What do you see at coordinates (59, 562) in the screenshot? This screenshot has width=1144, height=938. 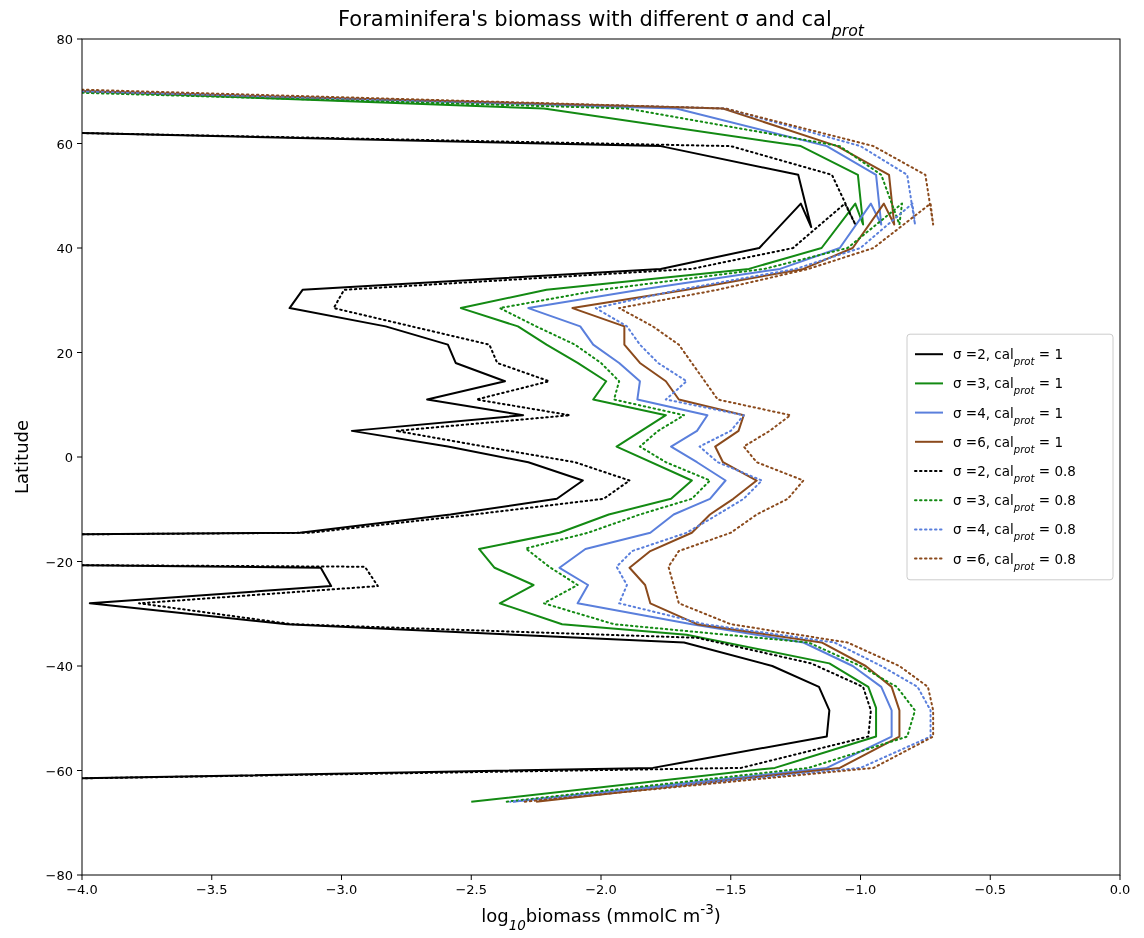 I see `y-tick-label: −20` at bounding box center [59, 562].